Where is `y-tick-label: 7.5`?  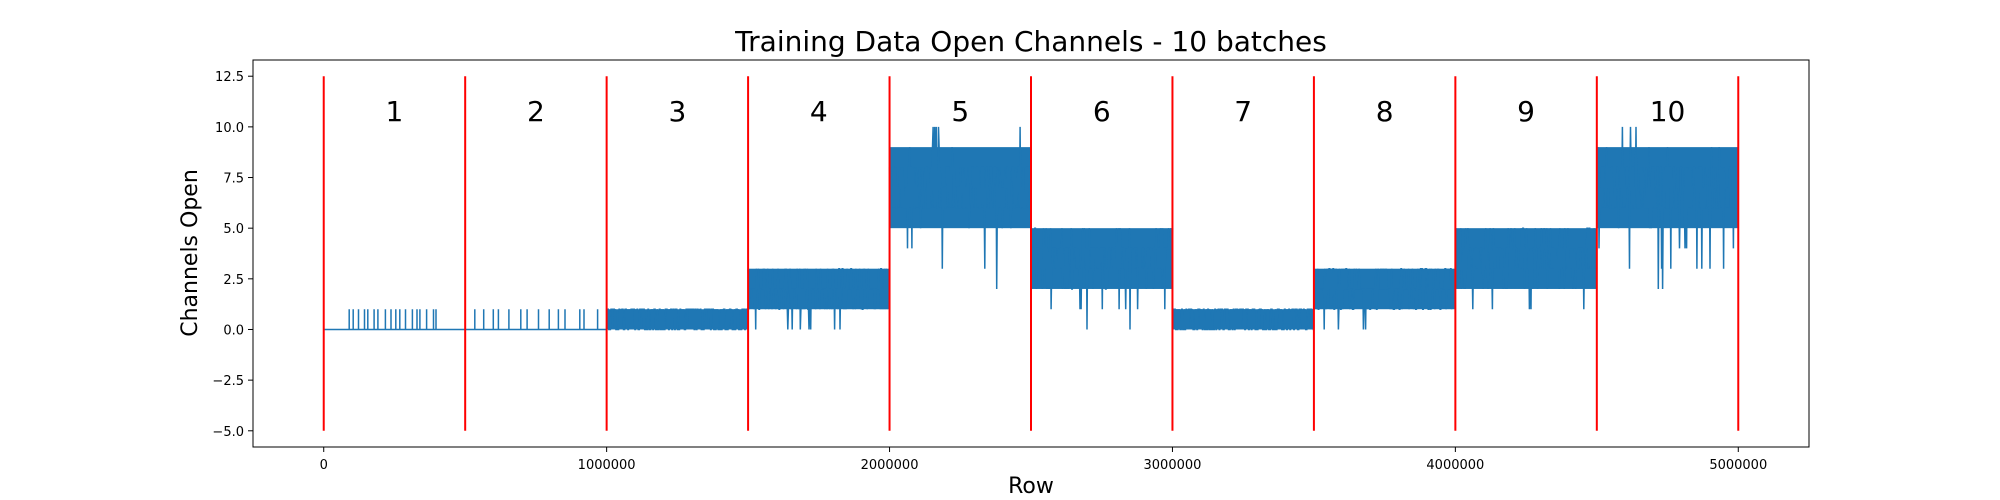
y-tick-label: 7.5 is located at coordinates (233, 179).